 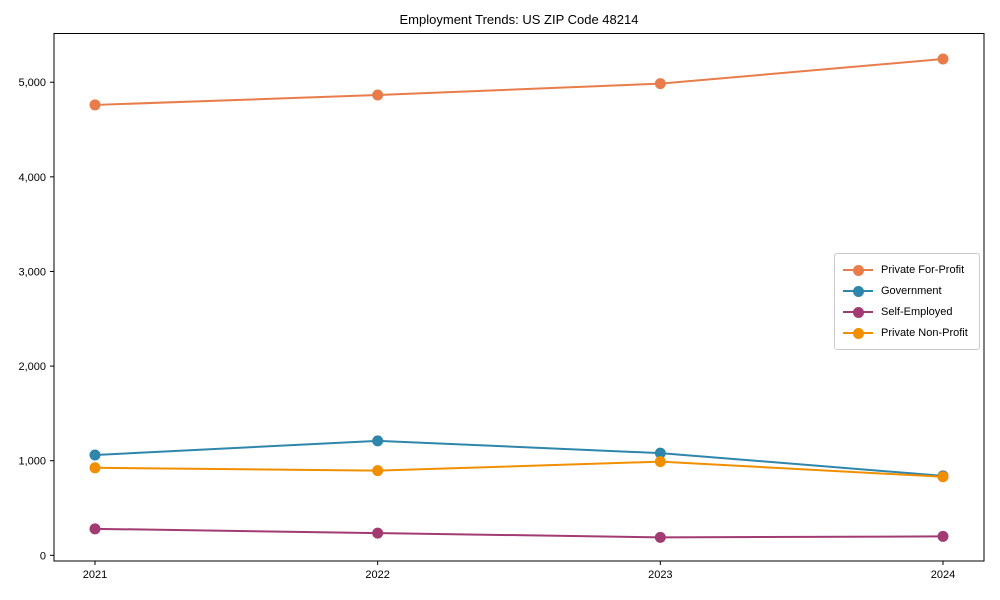 What do you see at coordinates (32, 83) in the screenshot?
I see `y-tick-label: 5,000` at bounding box center [32, 83].